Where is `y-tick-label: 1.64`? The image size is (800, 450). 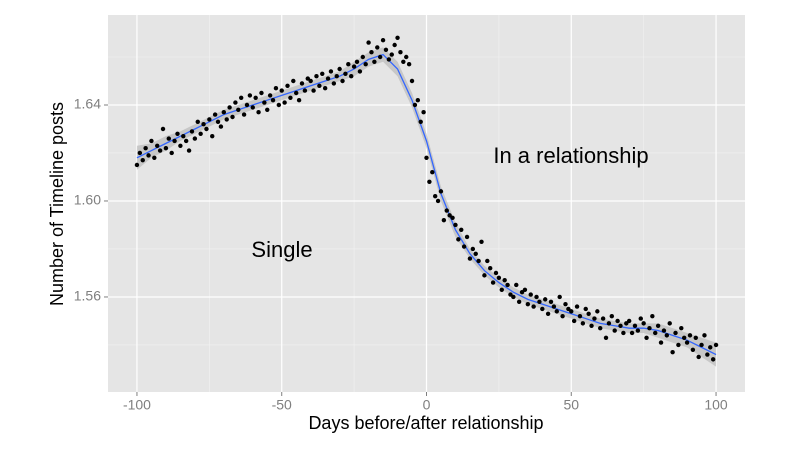
y-tick-label: 1.64 is located at coordinates (87, 104).